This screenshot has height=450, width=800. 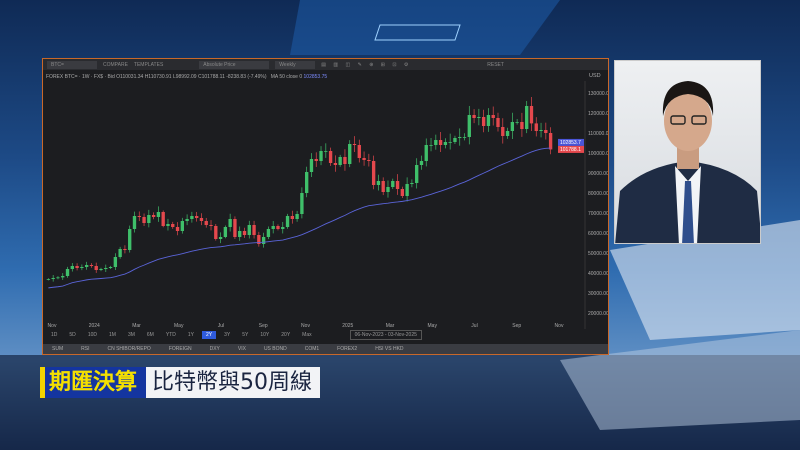 What do you see at coordinates (286, 335) in the screenshot?
I see `range-button-20y: 20Y` at bounding box center [286, 335].